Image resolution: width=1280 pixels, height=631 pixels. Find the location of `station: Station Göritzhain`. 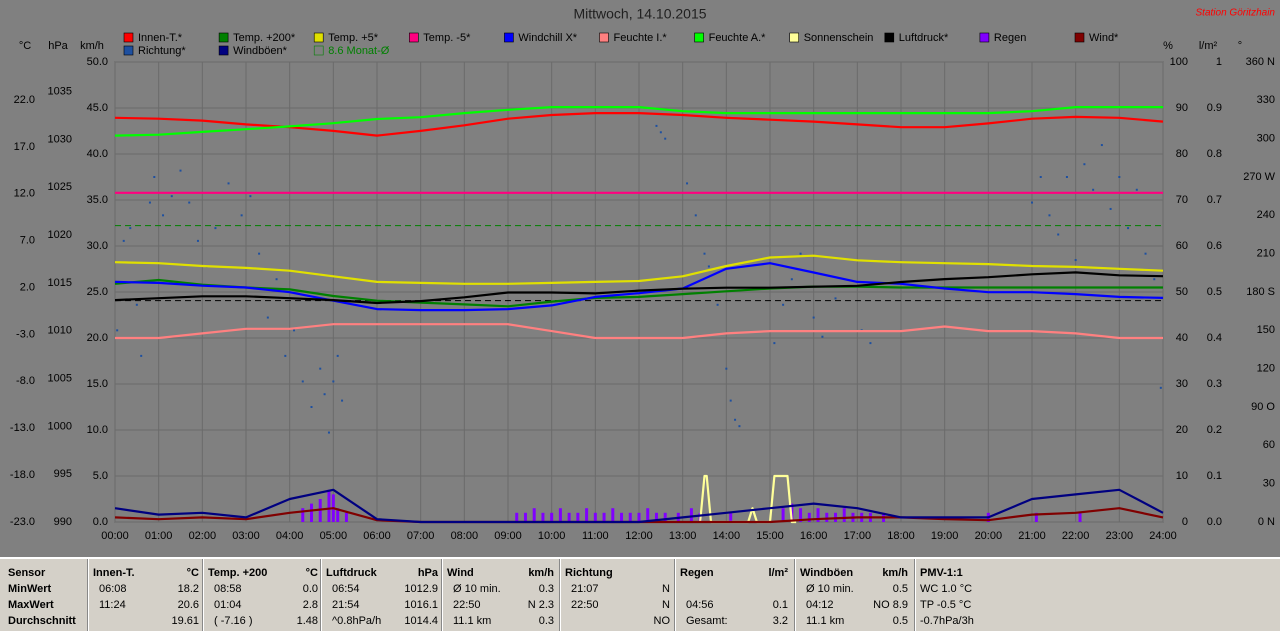

station: Station Göritzhain is located at coordinates (1236, 13).